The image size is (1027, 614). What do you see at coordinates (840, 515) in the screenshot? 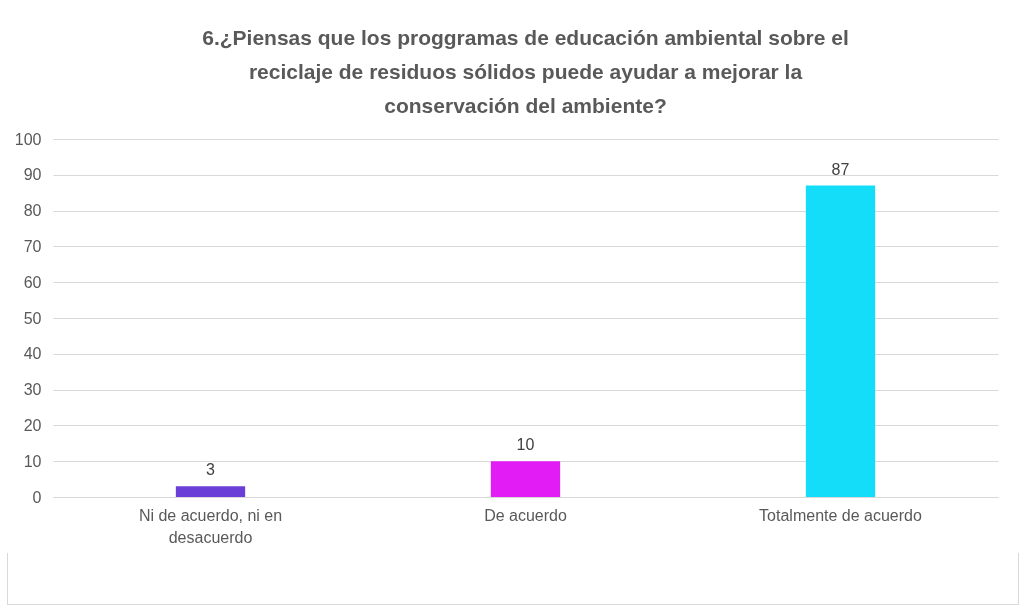
I see `x-tick-label: Totalmente de acuerdo` at bounding box center [840, 515].